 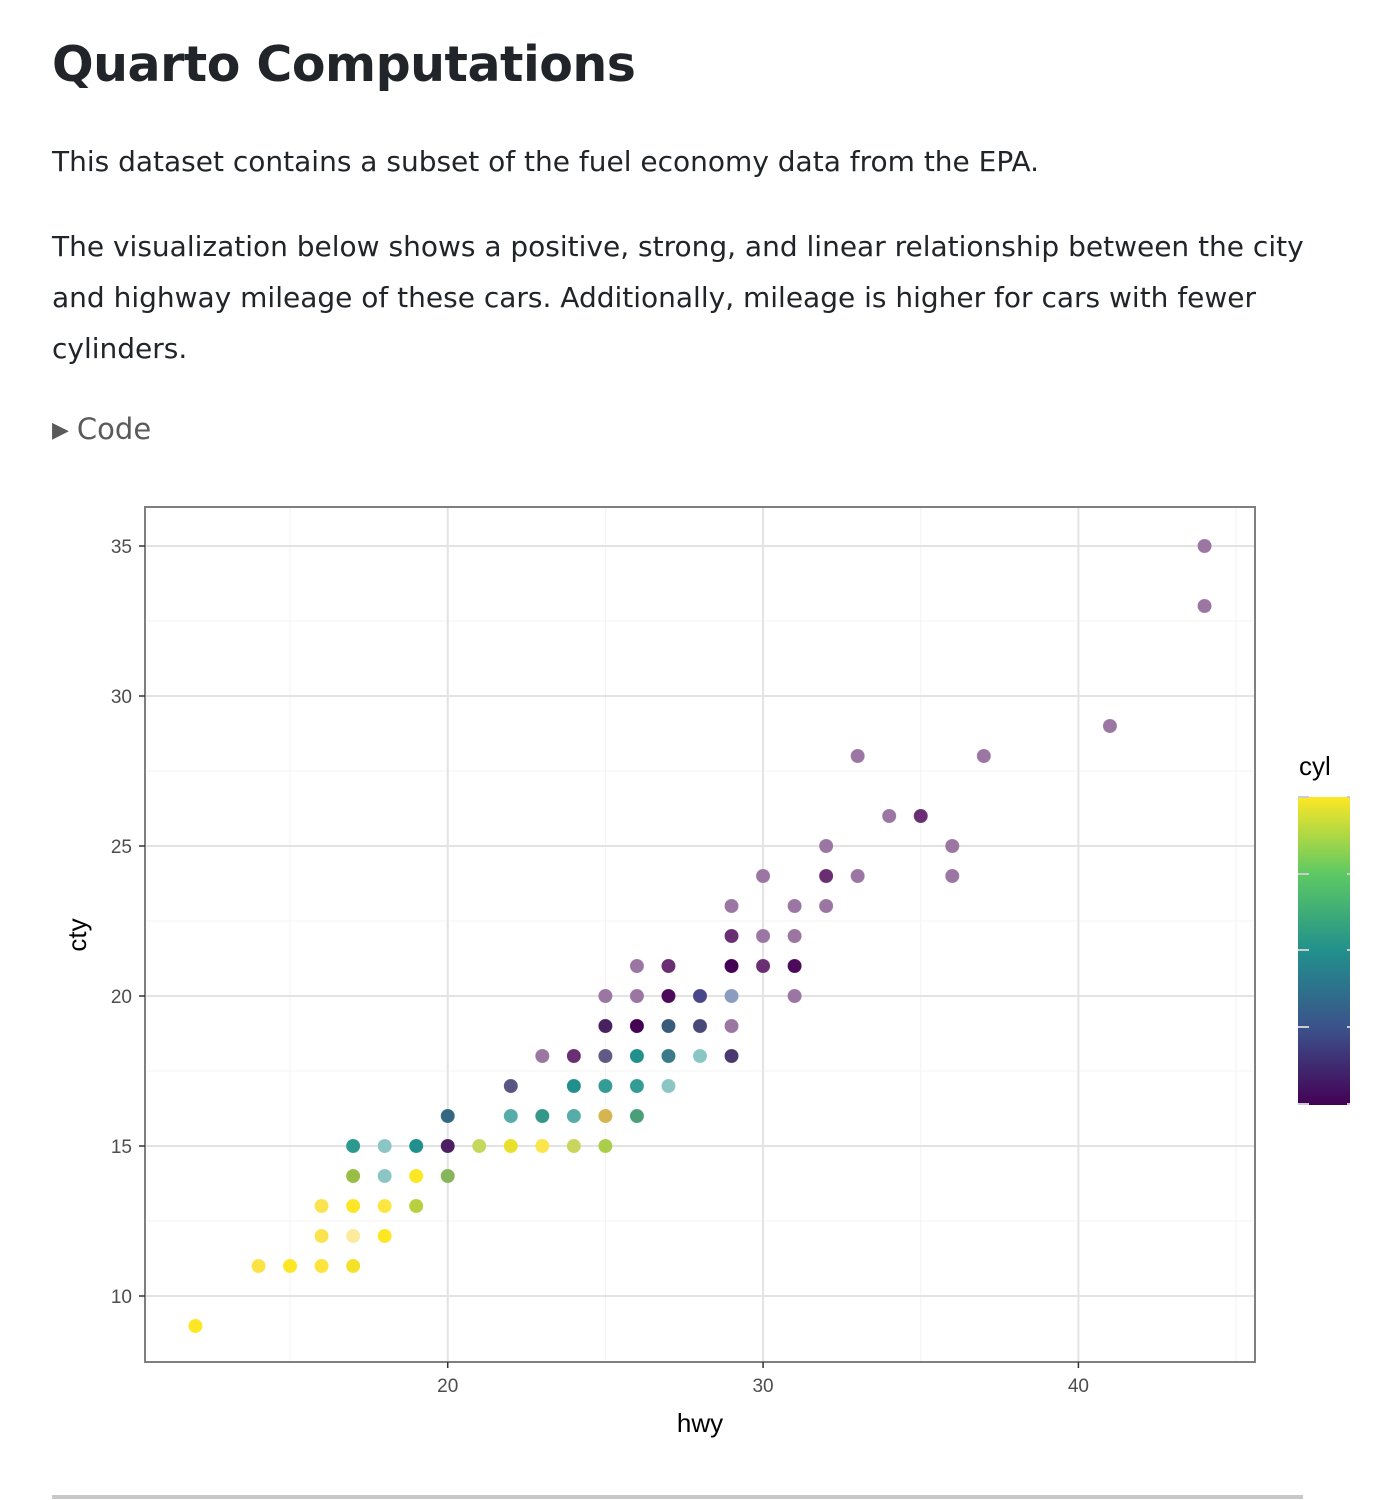 What do you see at coordinates (700, 1423) in the screenshot?
I see `x-axis-title: hwy` at bounding box center [700, 1423].